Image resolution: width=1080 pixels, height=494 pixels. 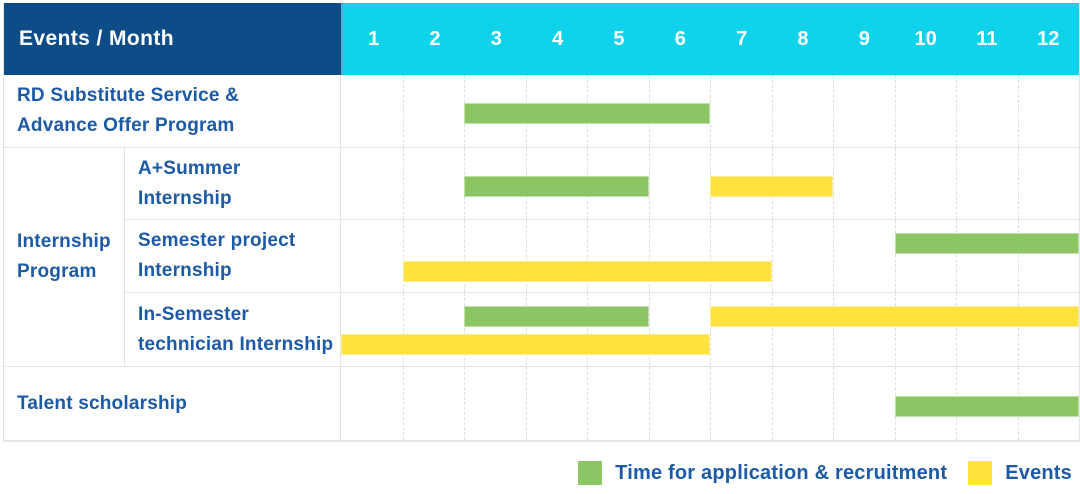 I want to click on chart-row-talent-scholarship, so click(x=710, y=404).